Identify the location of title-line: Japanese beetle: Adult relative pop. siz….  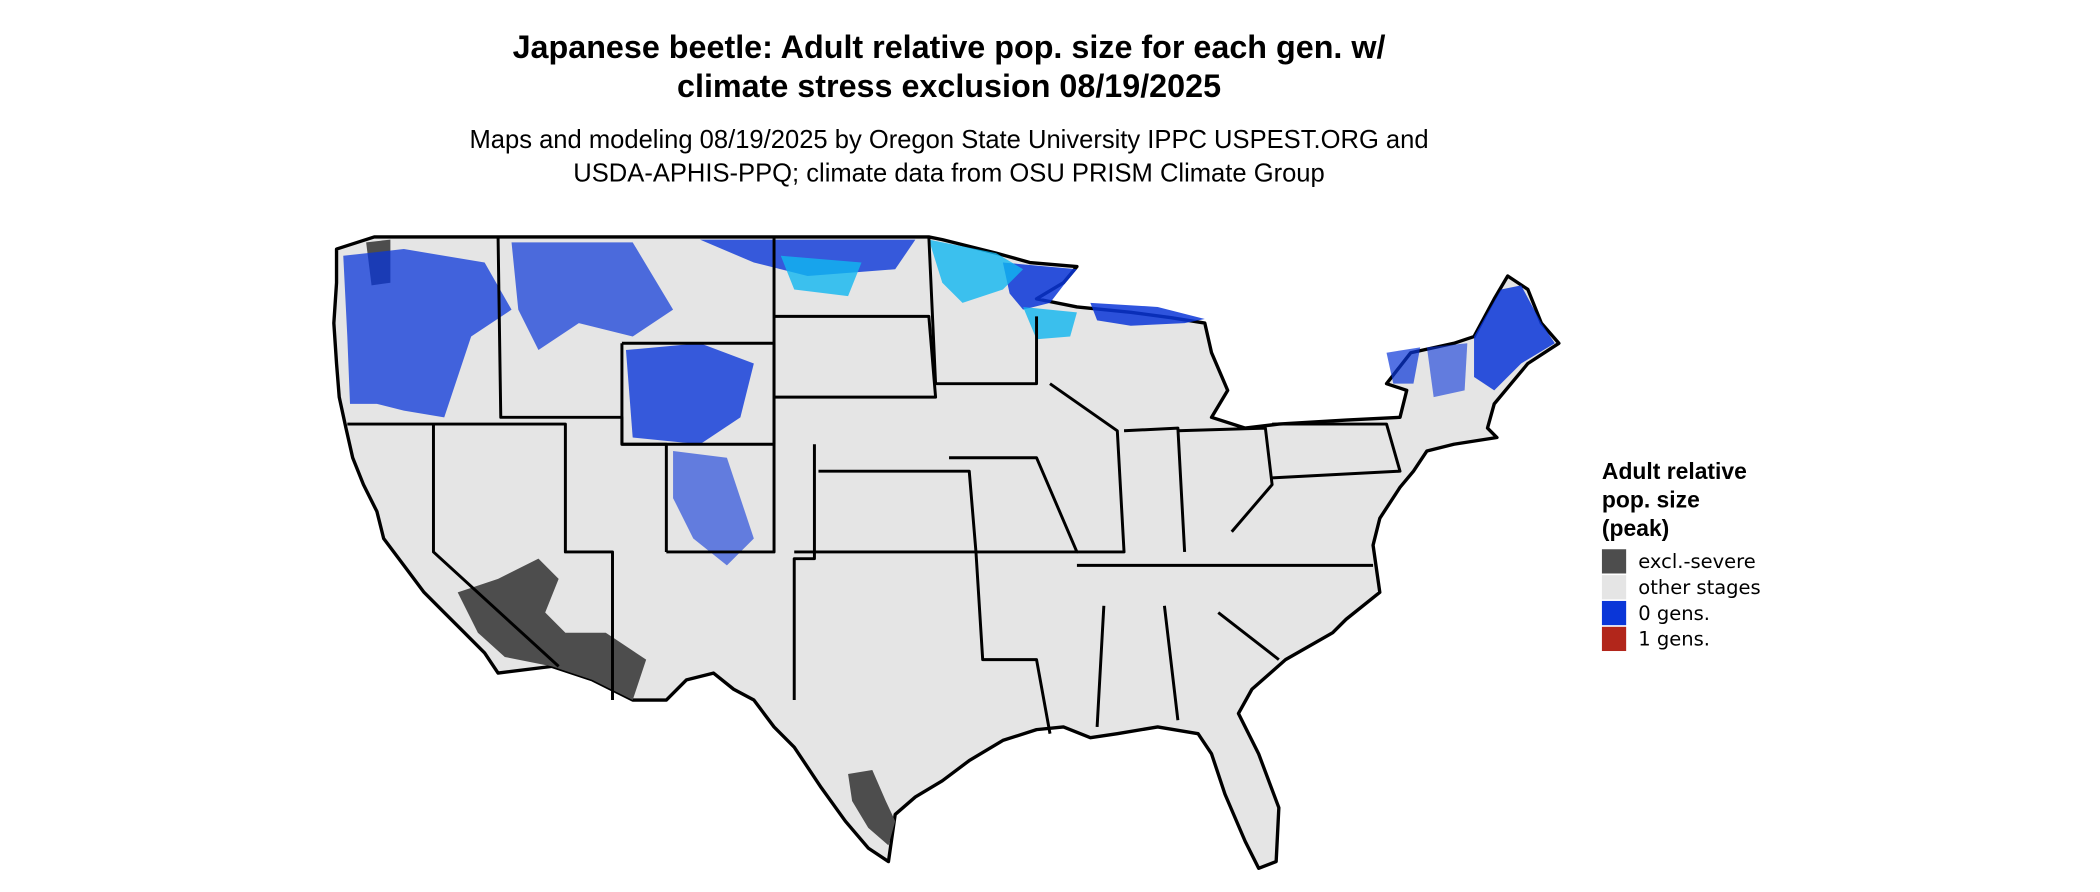
(949, 47).